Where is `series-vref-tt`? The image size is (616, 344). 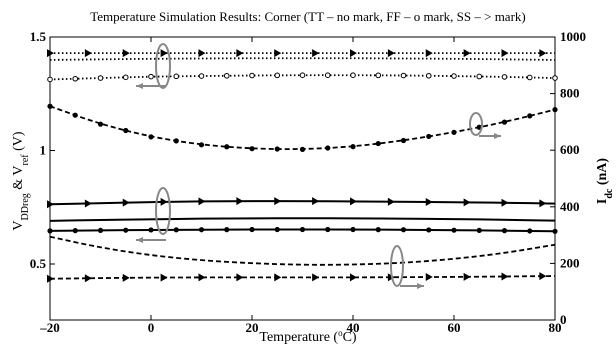 series-vref-tt is located at coordinates (302, 250).